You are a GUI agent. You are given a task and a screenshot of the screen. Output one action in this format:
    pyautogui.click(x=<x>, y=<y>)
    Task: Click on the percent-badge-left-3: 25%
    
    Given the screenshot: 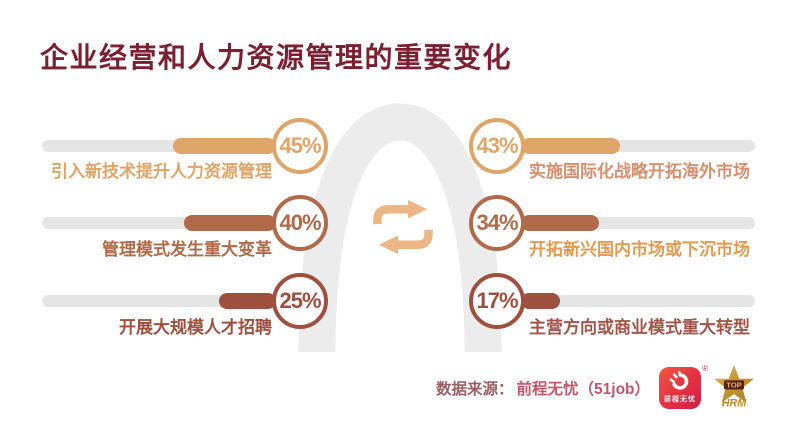 What is the action you would take?
    pyautogui.click(x=300, y=301)
    